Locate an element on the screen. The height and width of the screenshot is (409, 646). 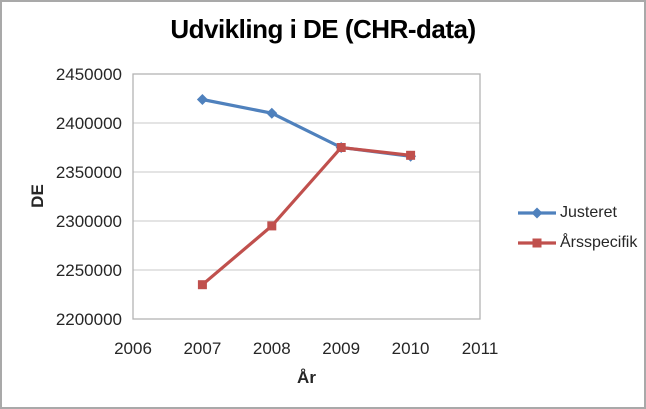
legend-entry-justeret: Justeret is located at coordinates (577, 213).